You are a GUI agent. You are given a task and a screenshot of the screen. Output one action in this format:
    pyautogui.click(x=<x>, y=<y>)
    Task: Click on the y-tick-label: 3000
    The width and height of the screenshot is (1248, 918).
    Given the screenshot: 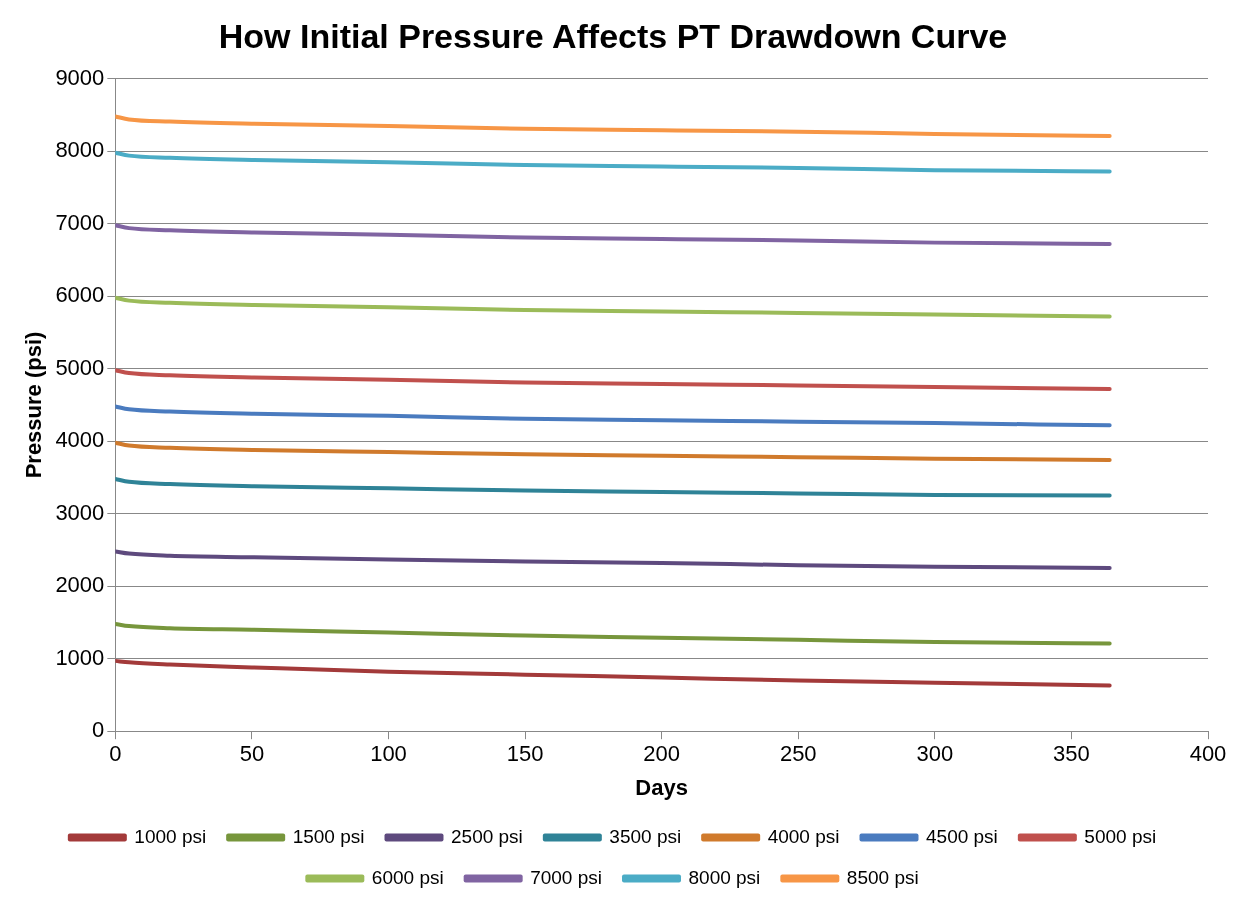 What is the action you would take?
    pyautogui.click(x=80, y=512)
    